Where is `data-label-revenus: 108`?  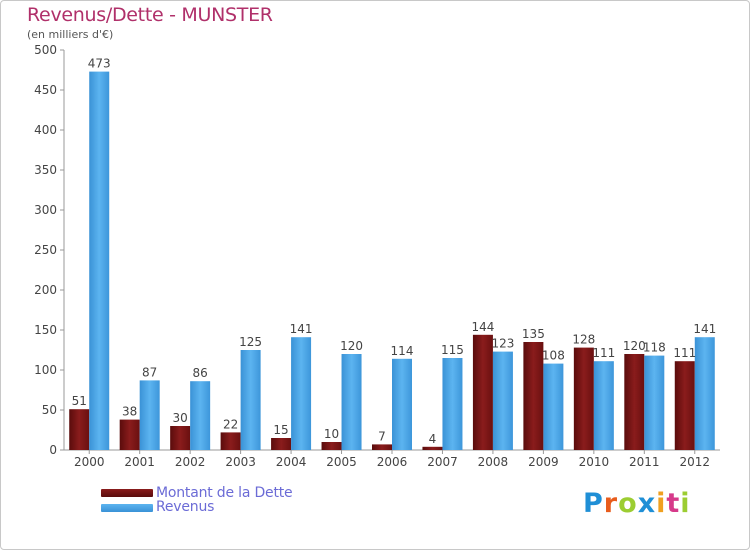
data-label-revenus: 108 is located at coordinates (553, 356).